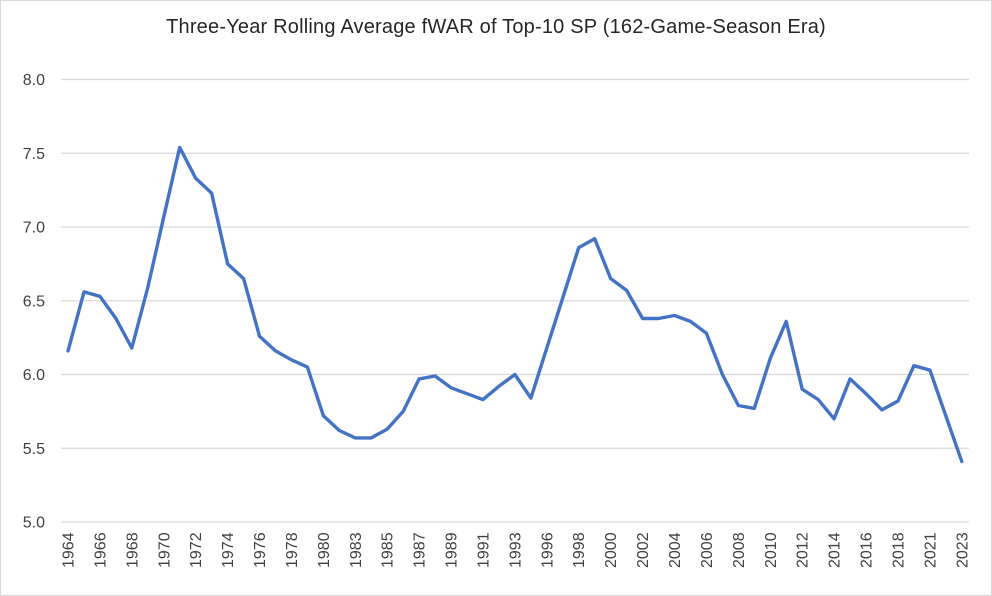 This screenshot has height=596, width=992. What do you see at coordinates (930, 550) in the screenshot?
I see `x-axis-tick-label: 2021` at bounding box center [930, 550].